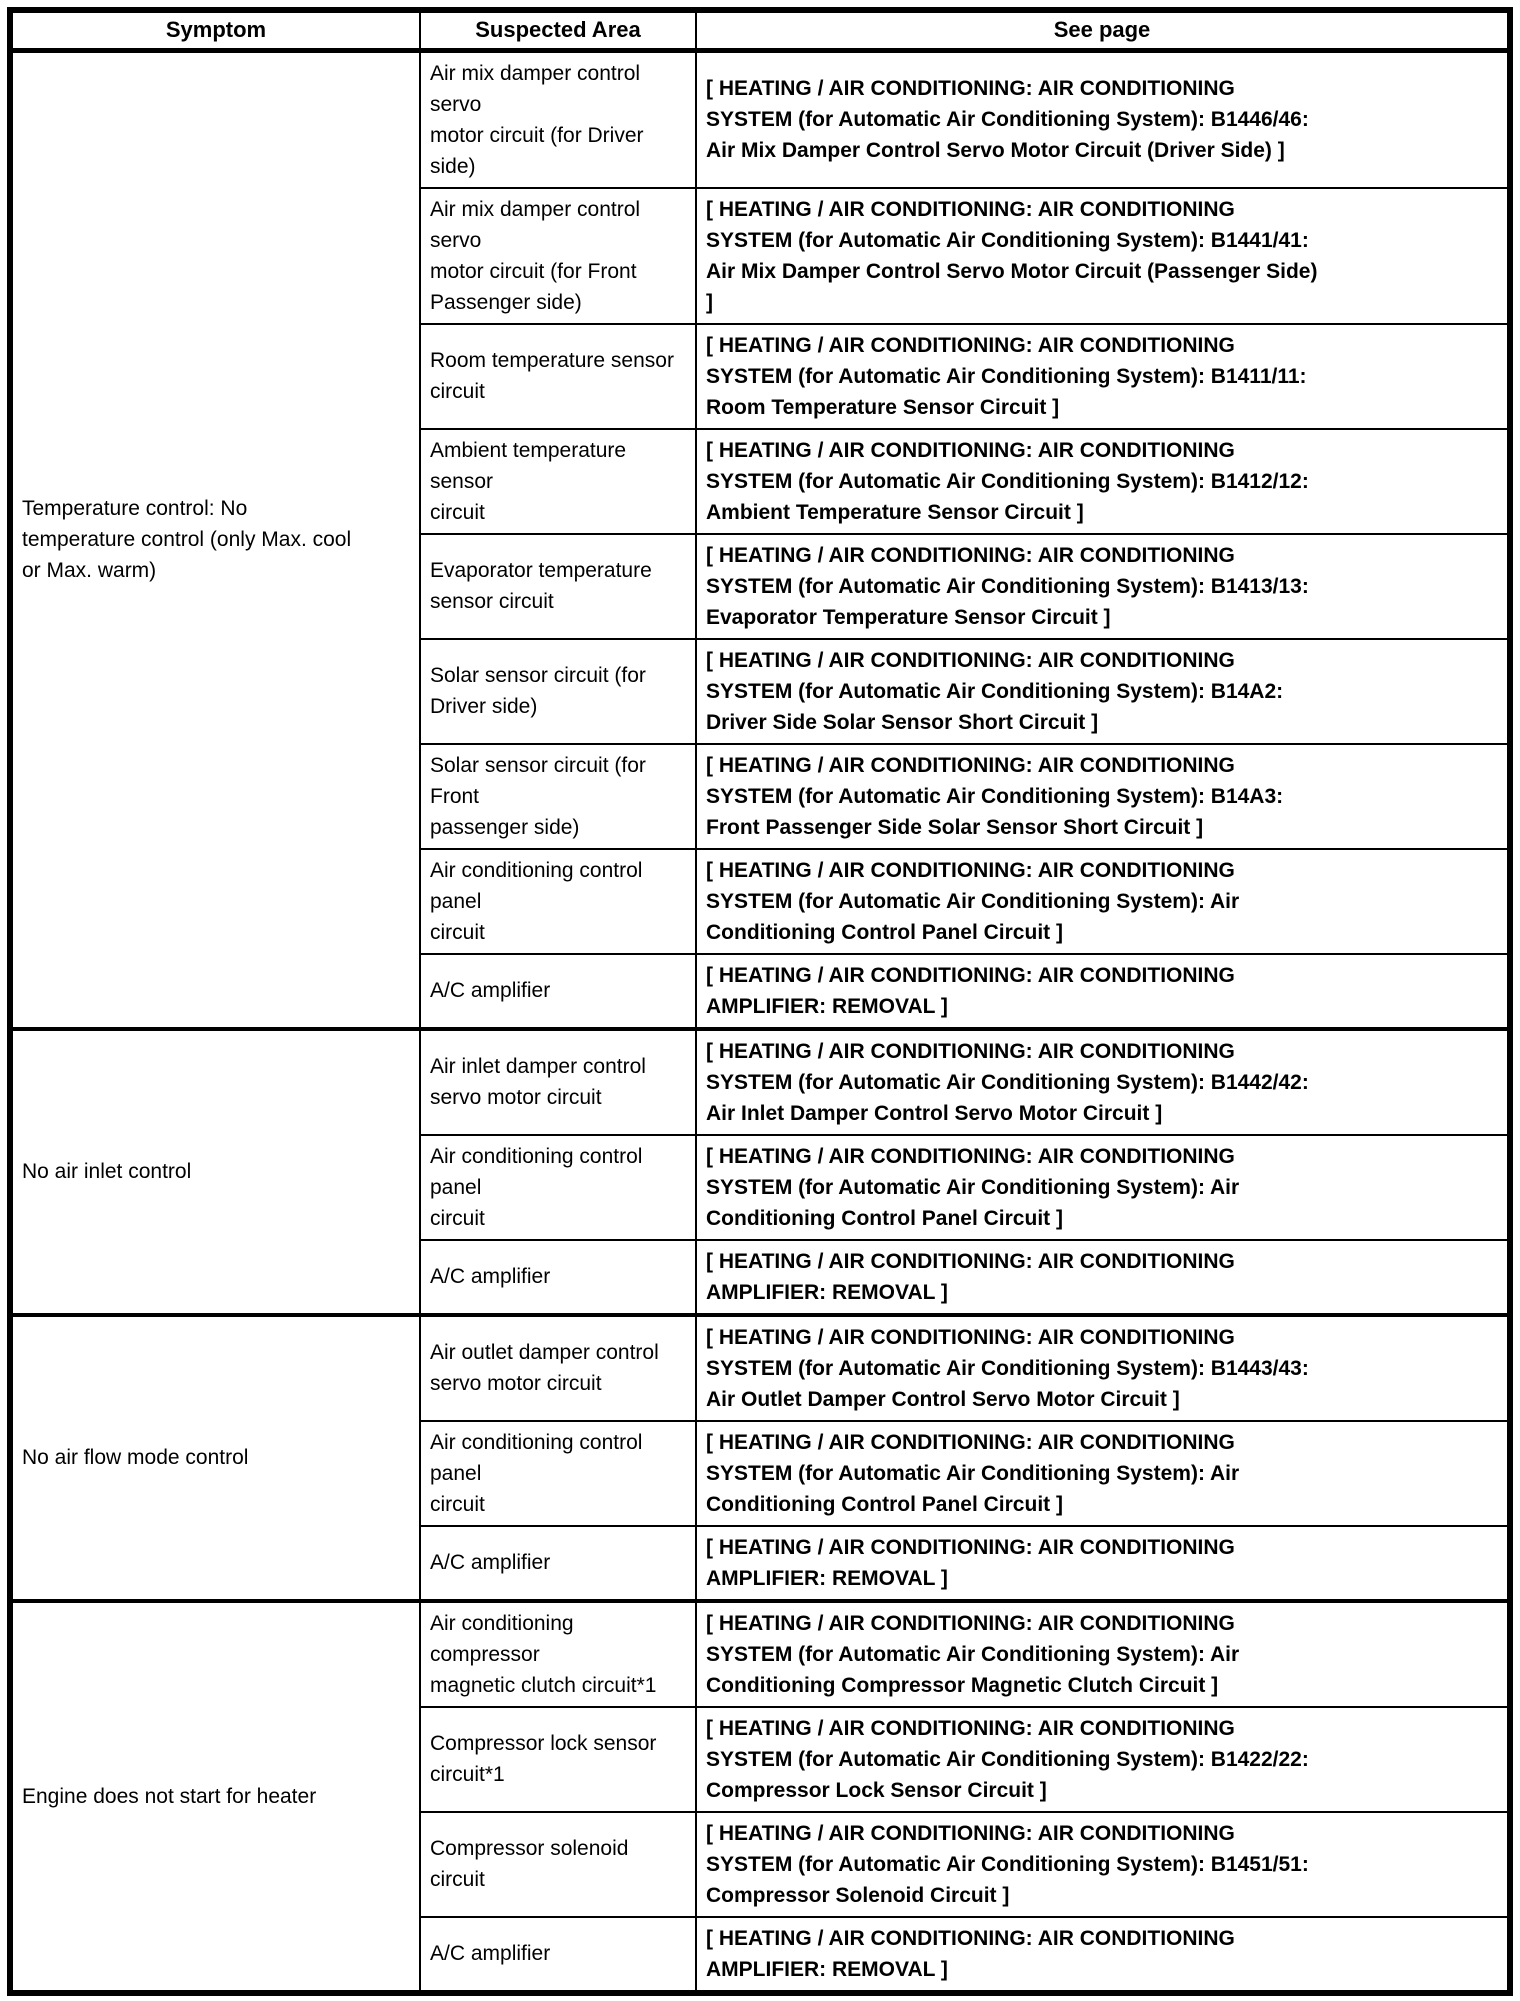  What do you see at coordinates (558, 31) in the screenshot?
I see `column-header-suspected-area: Suspected Area` at bounding box center [558, 31].